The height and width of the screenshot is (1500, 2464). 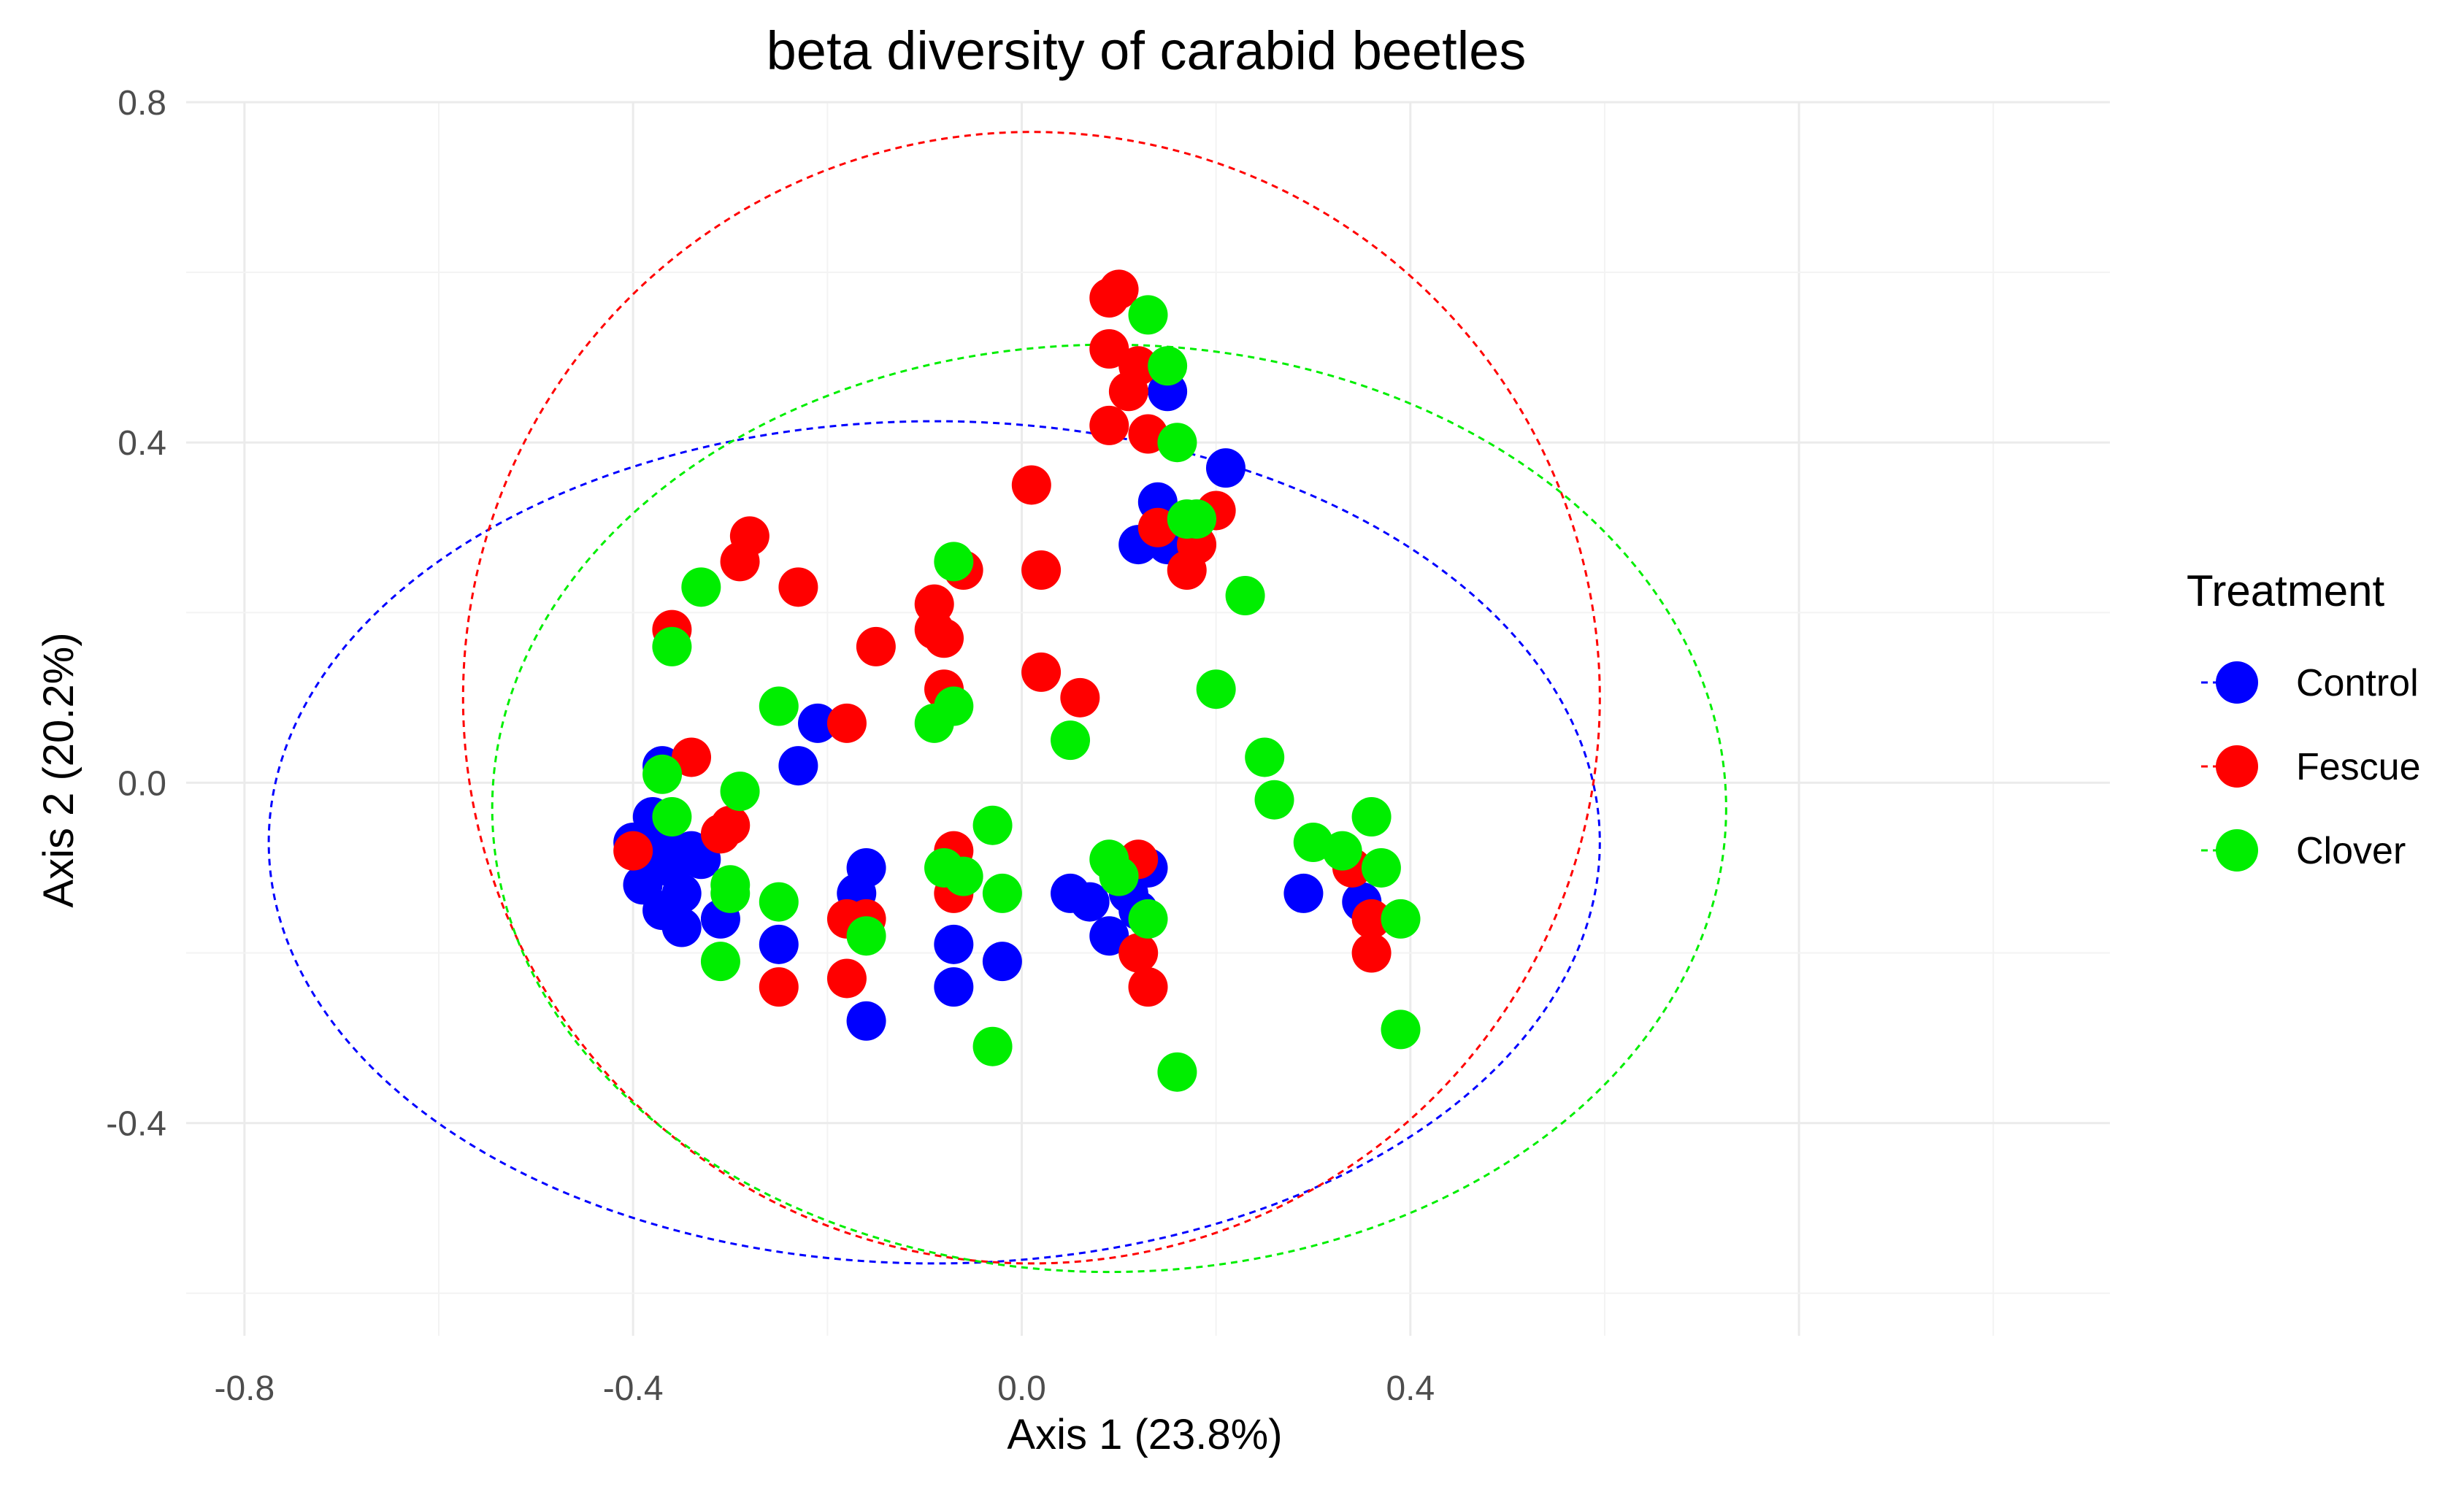 I want to click on legend-key-dot-control, so click(x=2237, y=683).